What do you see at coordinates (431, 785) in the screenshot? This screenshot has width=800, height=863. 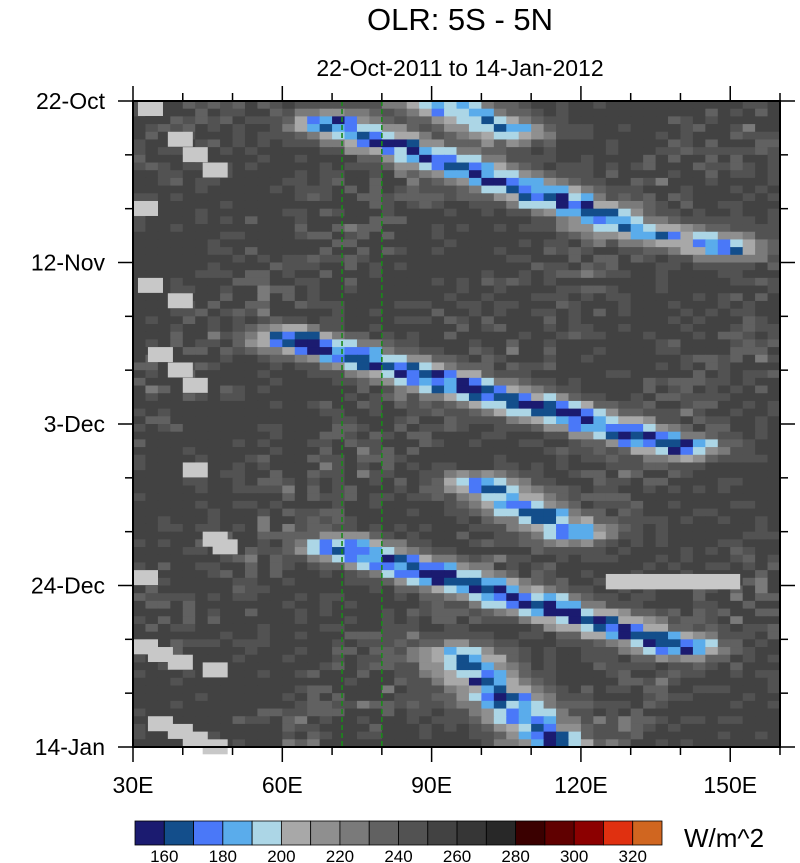 I see `x-tick-label: 90E` at bounding box center [431, 785].